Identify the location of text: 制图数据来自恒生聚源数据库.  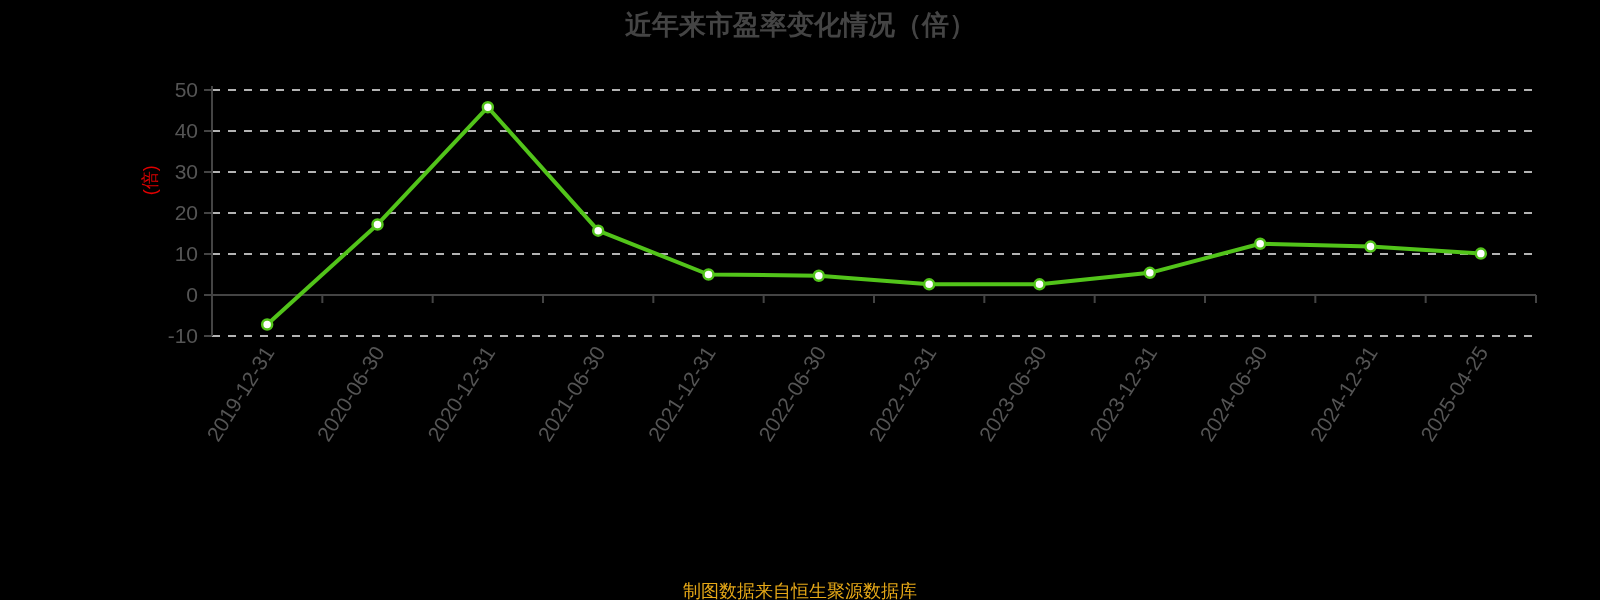
(800, 590).